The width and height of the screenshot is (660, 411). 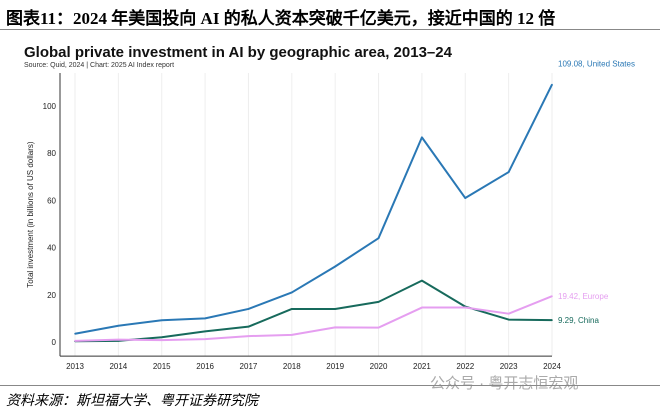 I want to click on series-line-europe, so click(x=313, y=318).